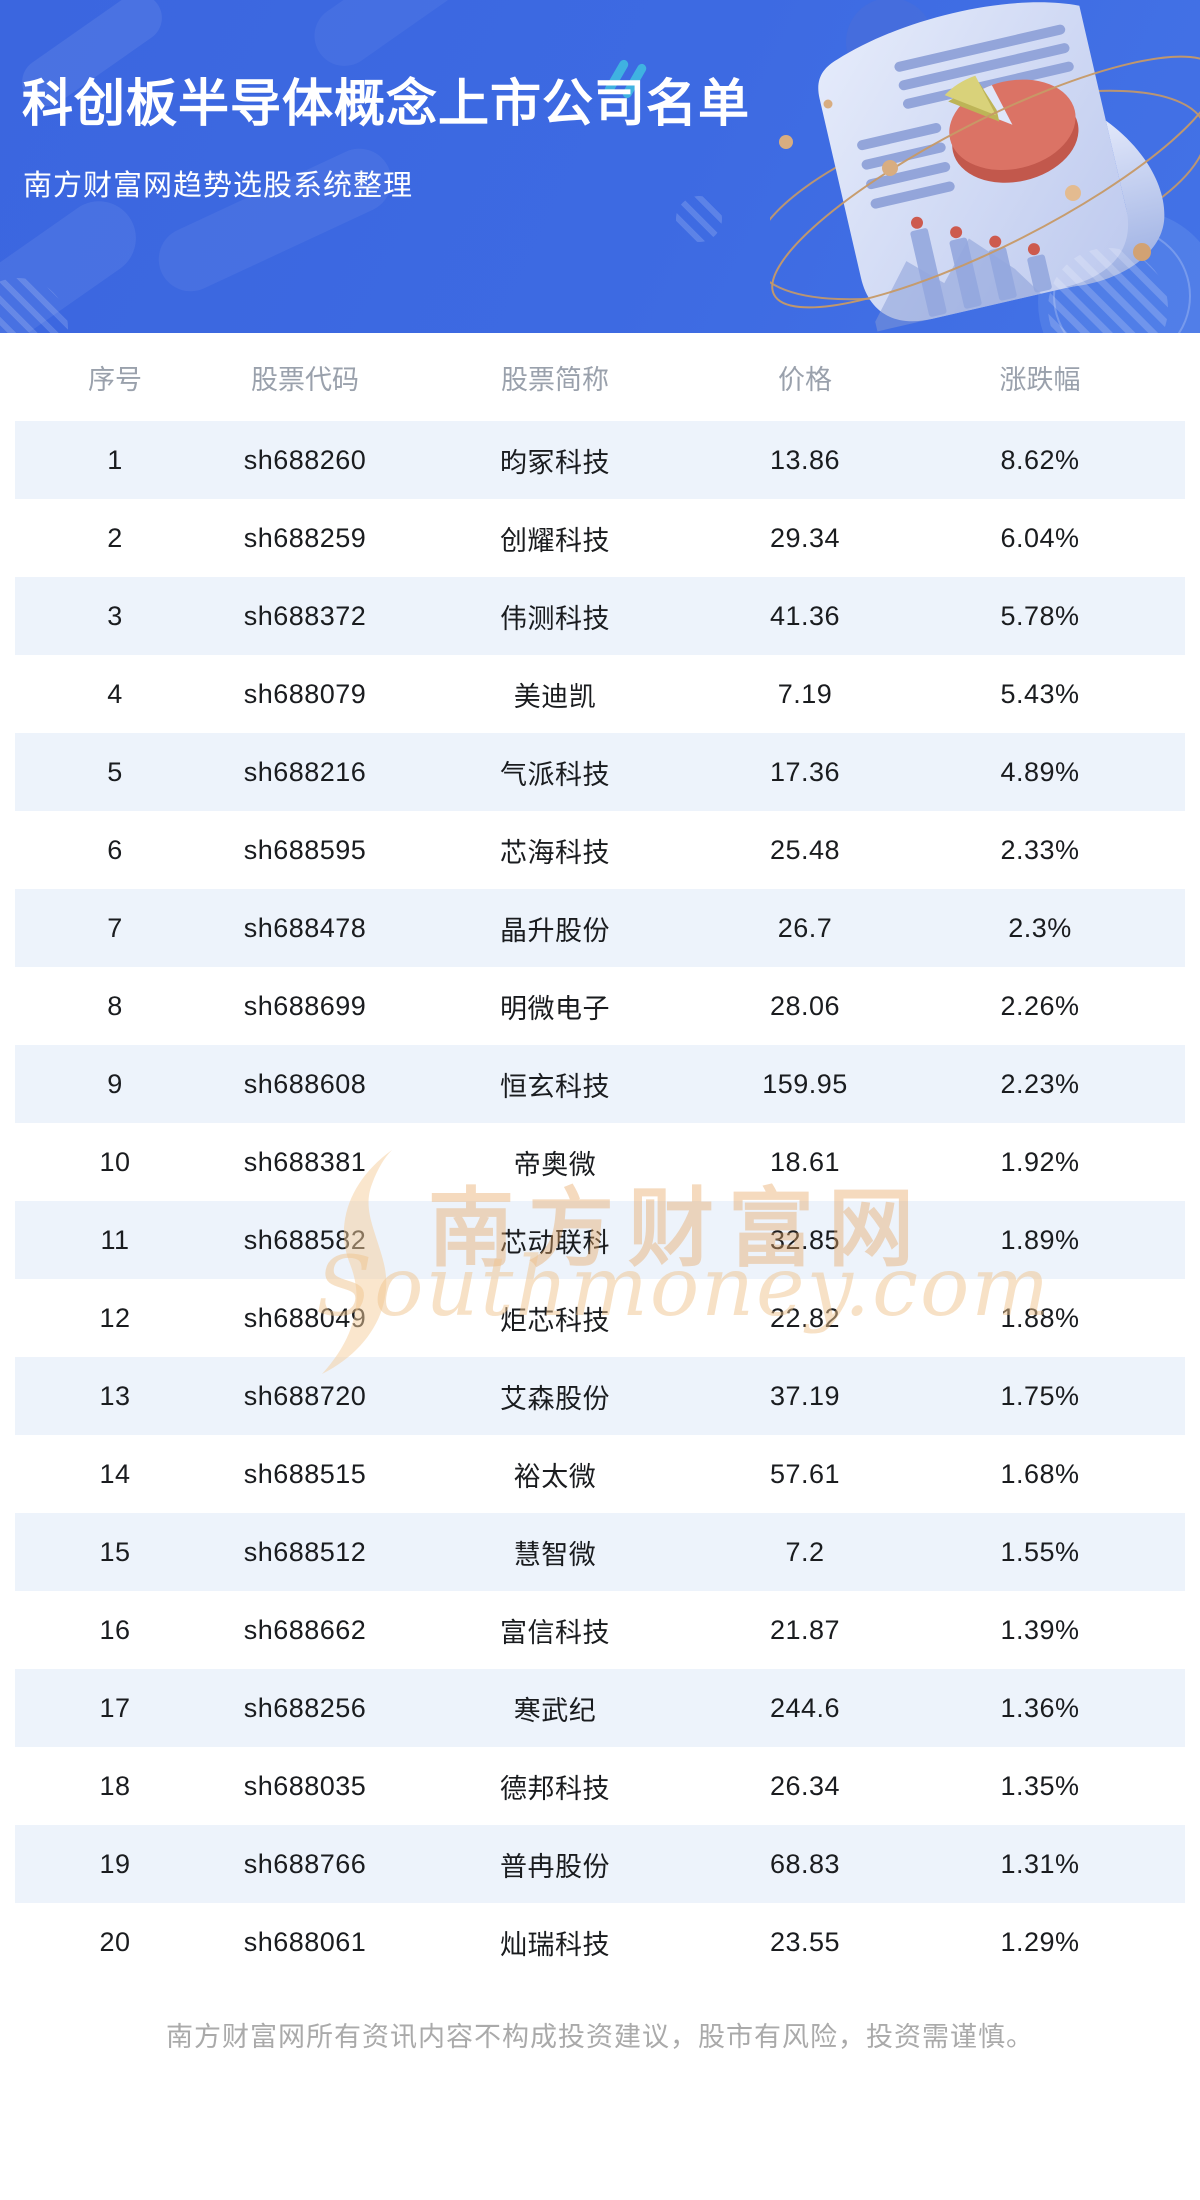 The height and width of the screenshot is (2200, 1200). What do you see at coordinates (305, 927) in the screenshot?
I see `cell-stock-code: sh688478` at bounding box center [305, 927].